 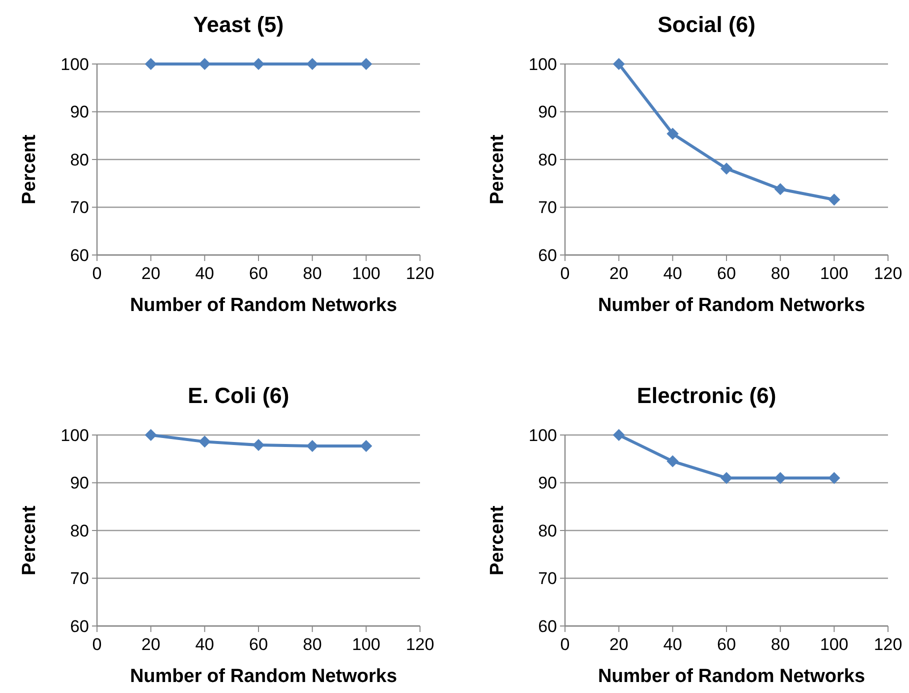 I want to click on chart-title: Electronic (6), so click(x=706, y=395).